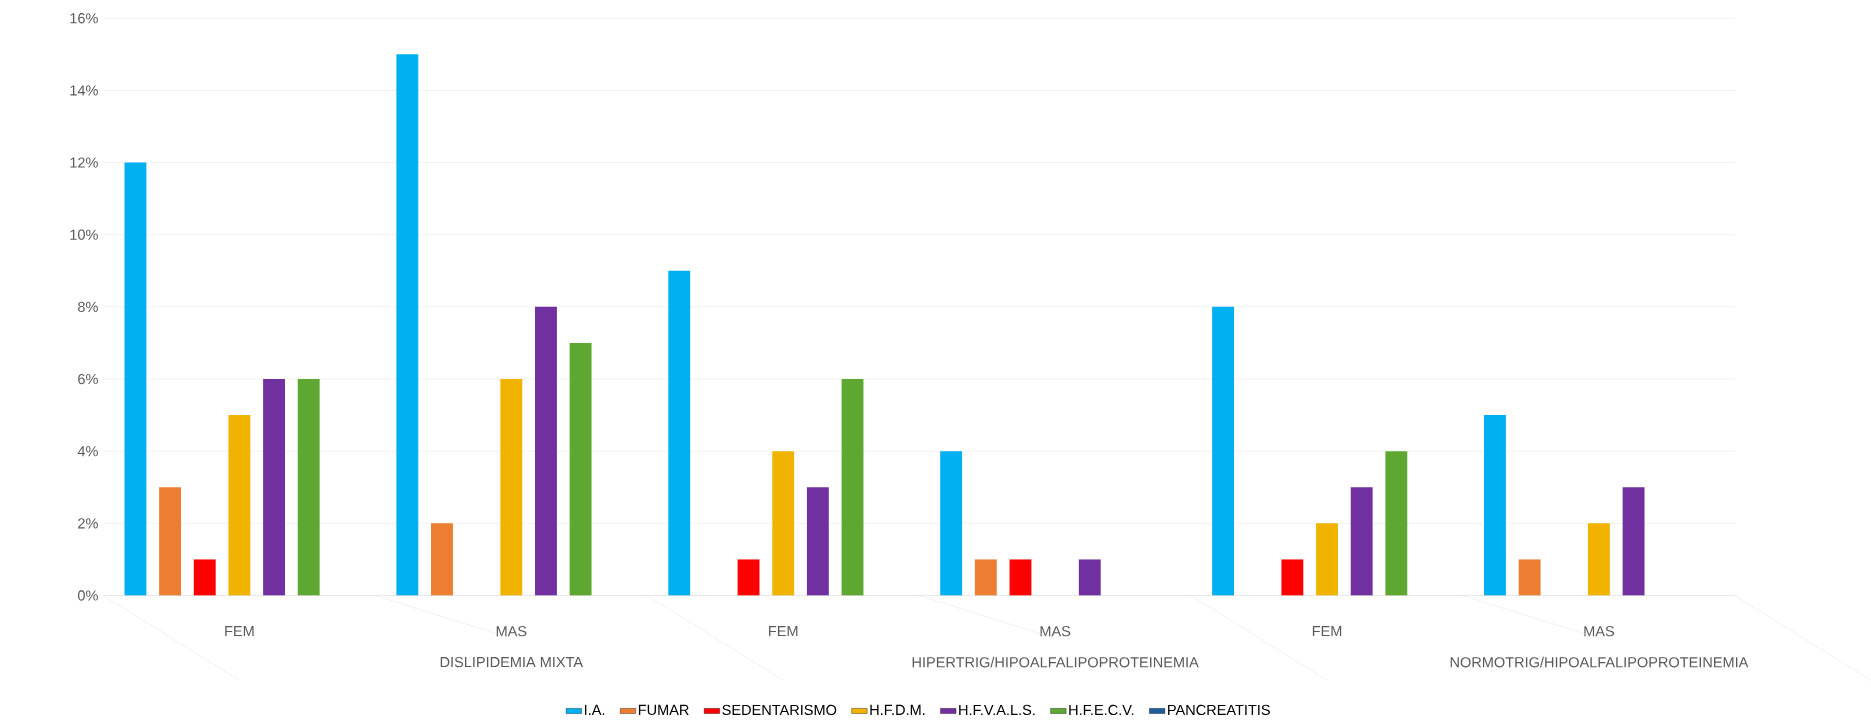 The width and height of the screenshot is (1871, 726). I want to click on legend-label: SEDENTARISMO, so click(779, 710).